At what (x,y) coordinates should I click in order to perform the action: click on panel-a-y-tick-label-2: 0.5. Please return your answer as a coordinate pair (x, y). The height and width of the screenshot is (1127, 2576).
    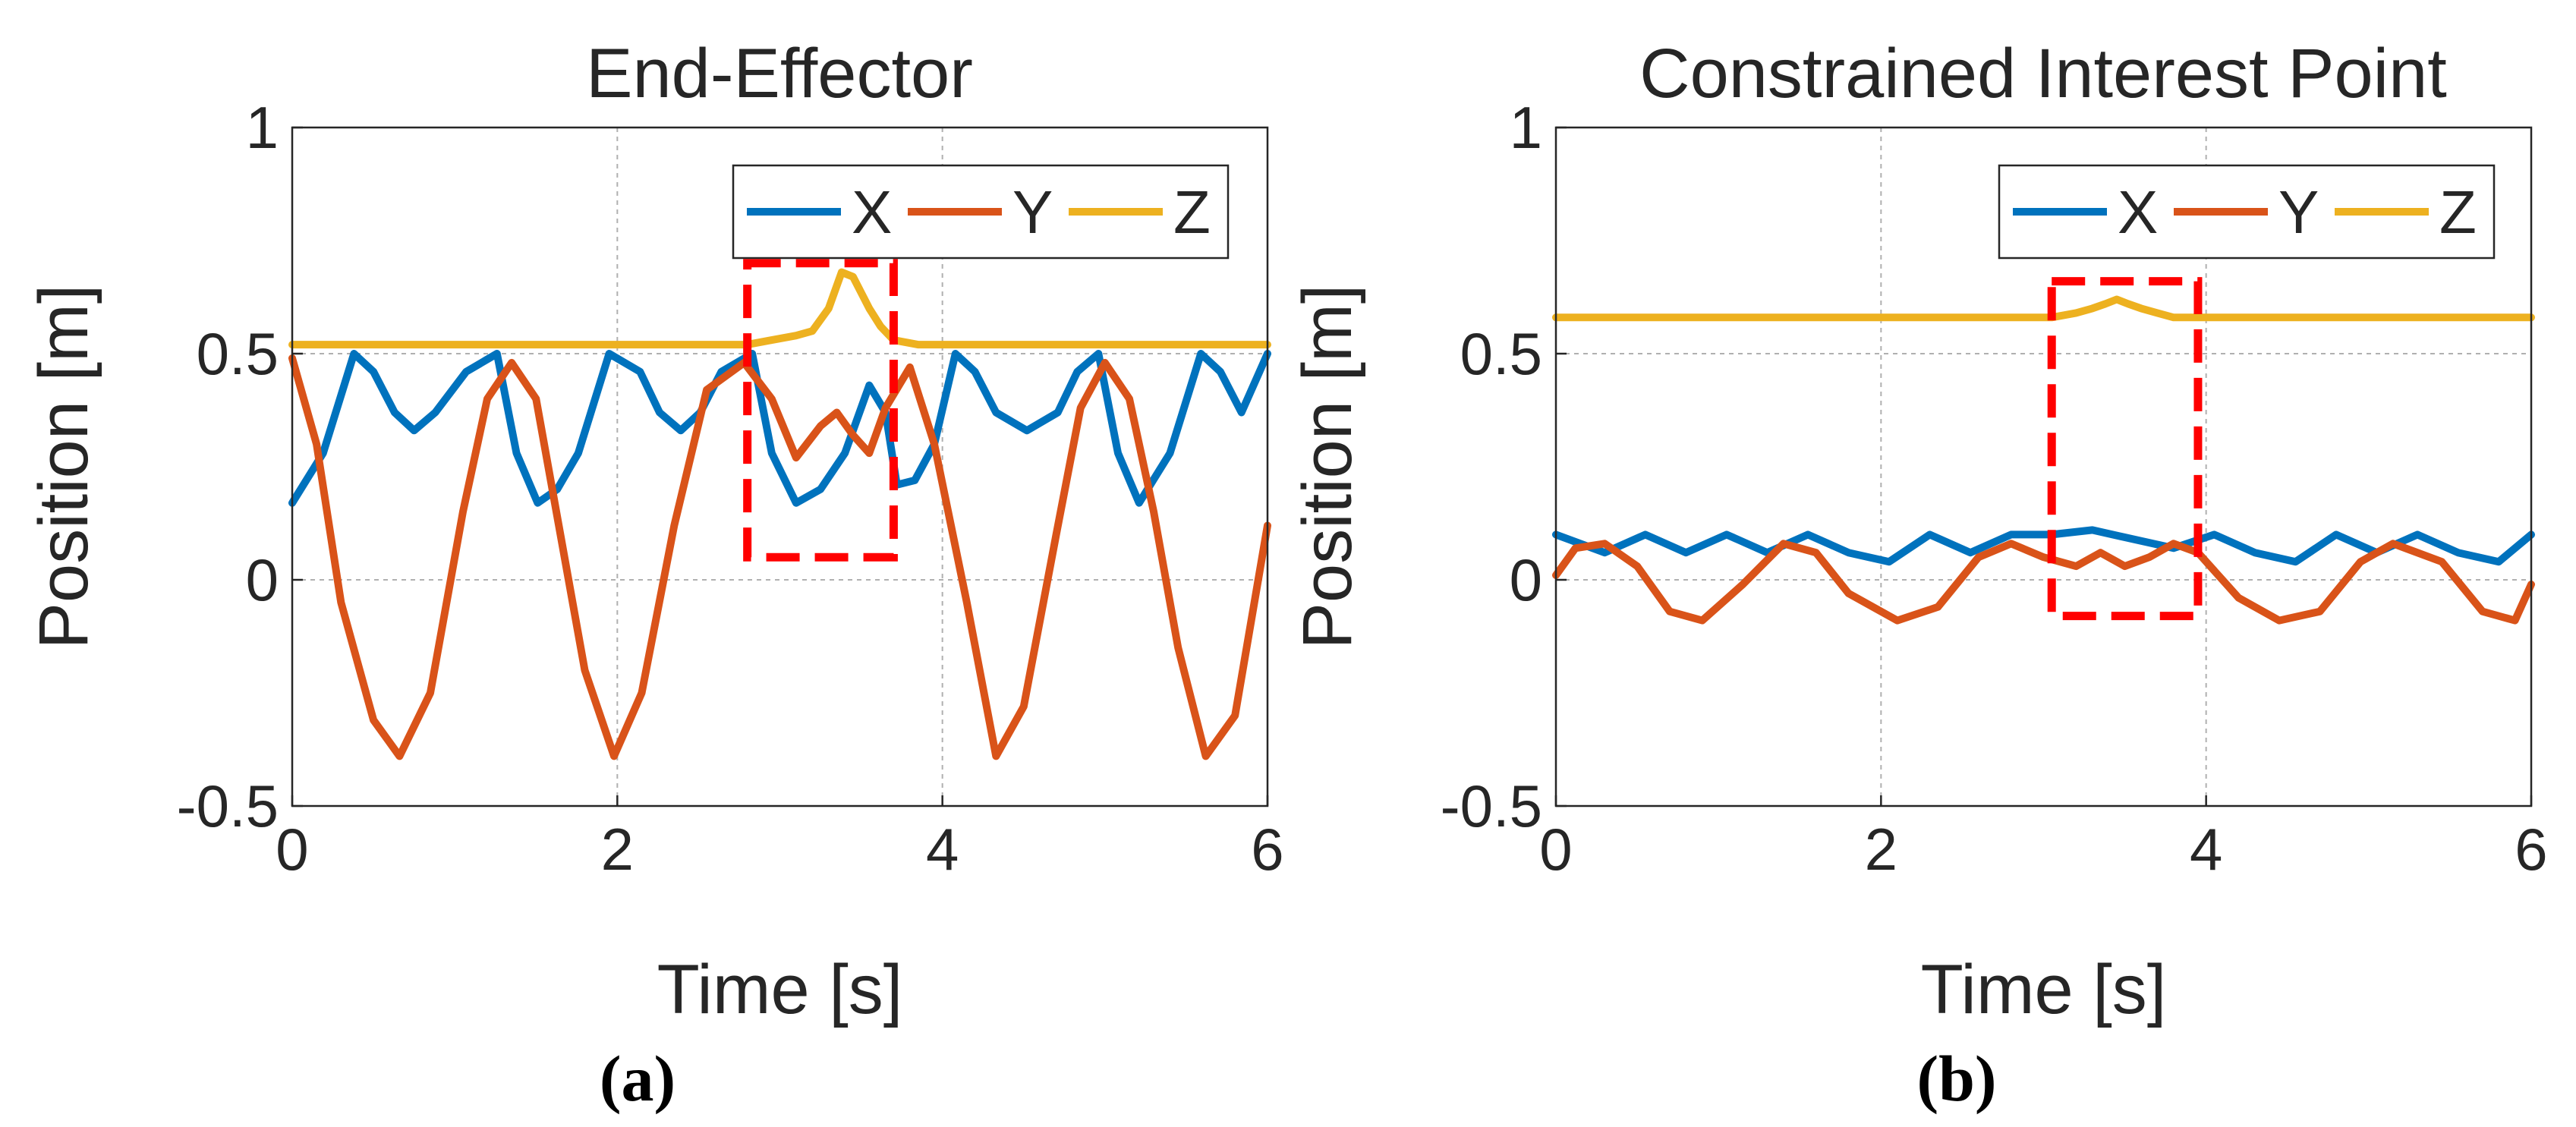
    Looking at the image, I should click on (238, 353).